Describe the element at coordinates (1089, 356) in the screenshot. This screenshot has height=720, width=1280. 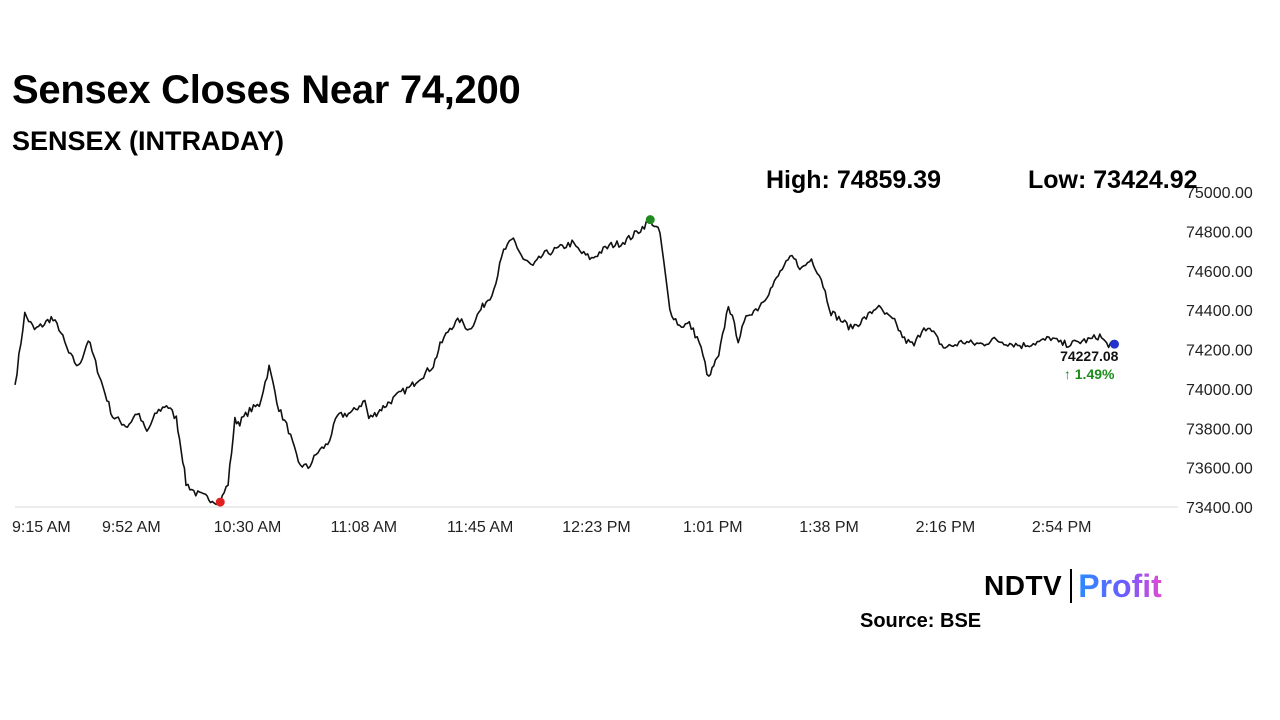
I see `last-value-label: 74227.08` at that location.